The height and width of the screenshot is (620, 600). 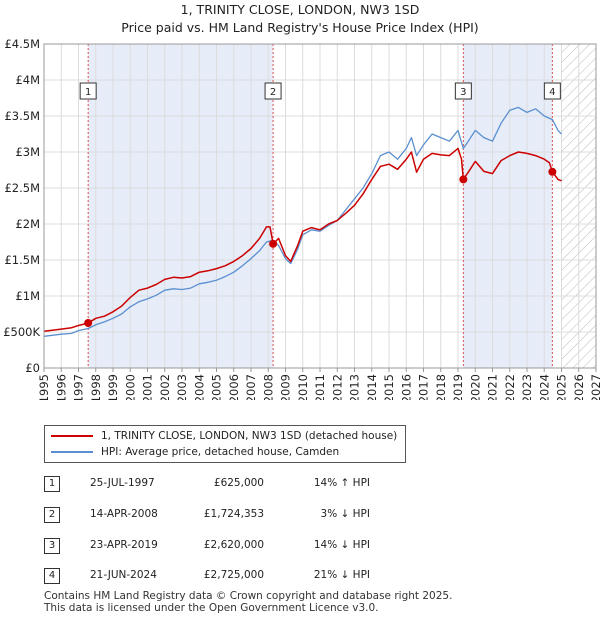 I want to click on transaction-date: 23-APR-2019, so click(x=124, y=545).